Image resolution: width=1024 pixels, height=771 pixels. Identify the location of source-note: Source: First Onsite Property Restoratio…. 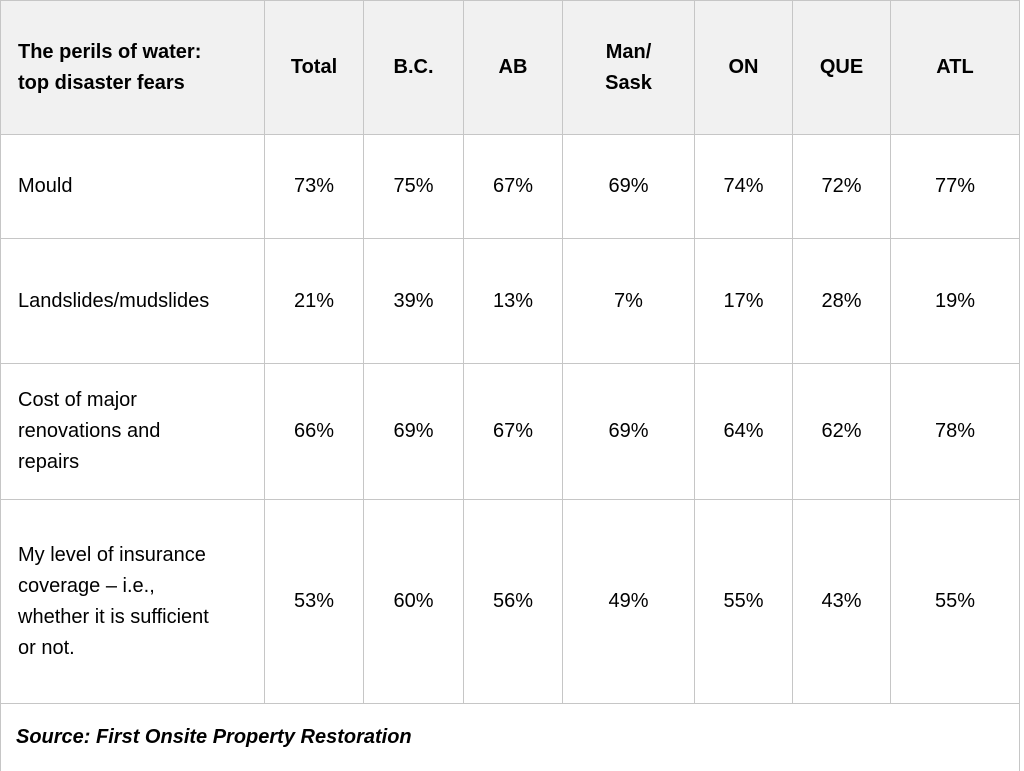
(510, 737).